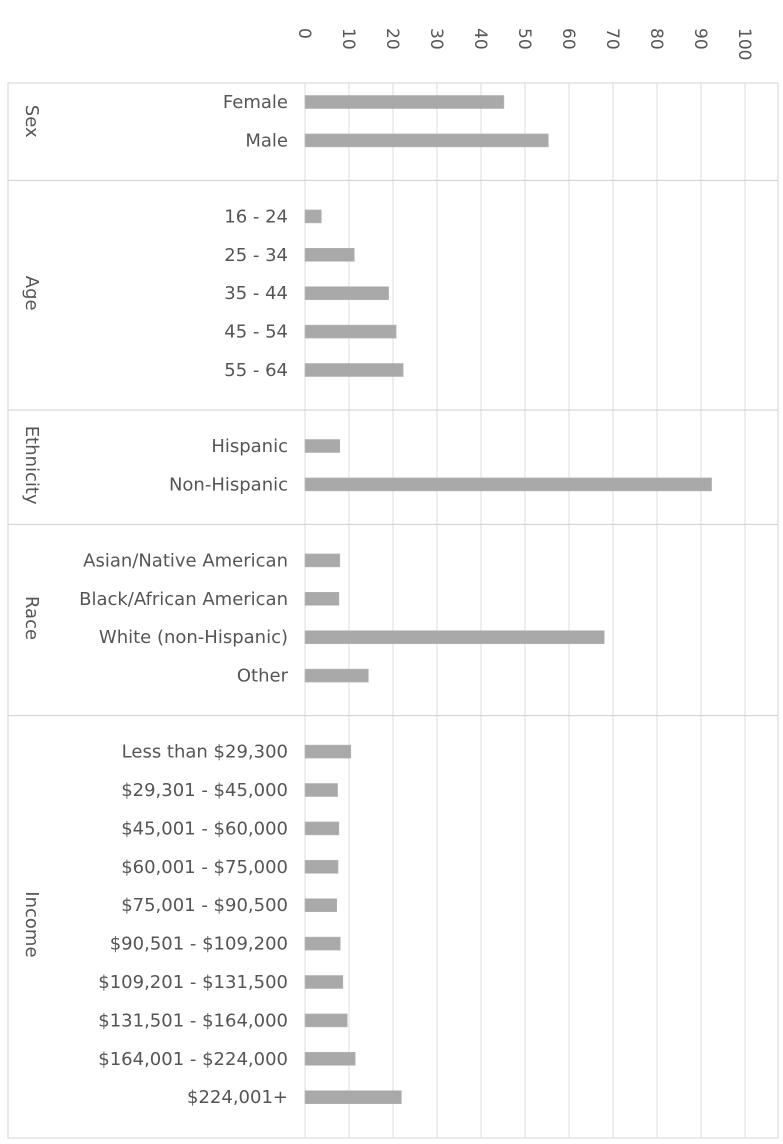  Describe the element at coordinates (256, 216) in the screenshot. I see `category-label: 16 - 24` at that location.